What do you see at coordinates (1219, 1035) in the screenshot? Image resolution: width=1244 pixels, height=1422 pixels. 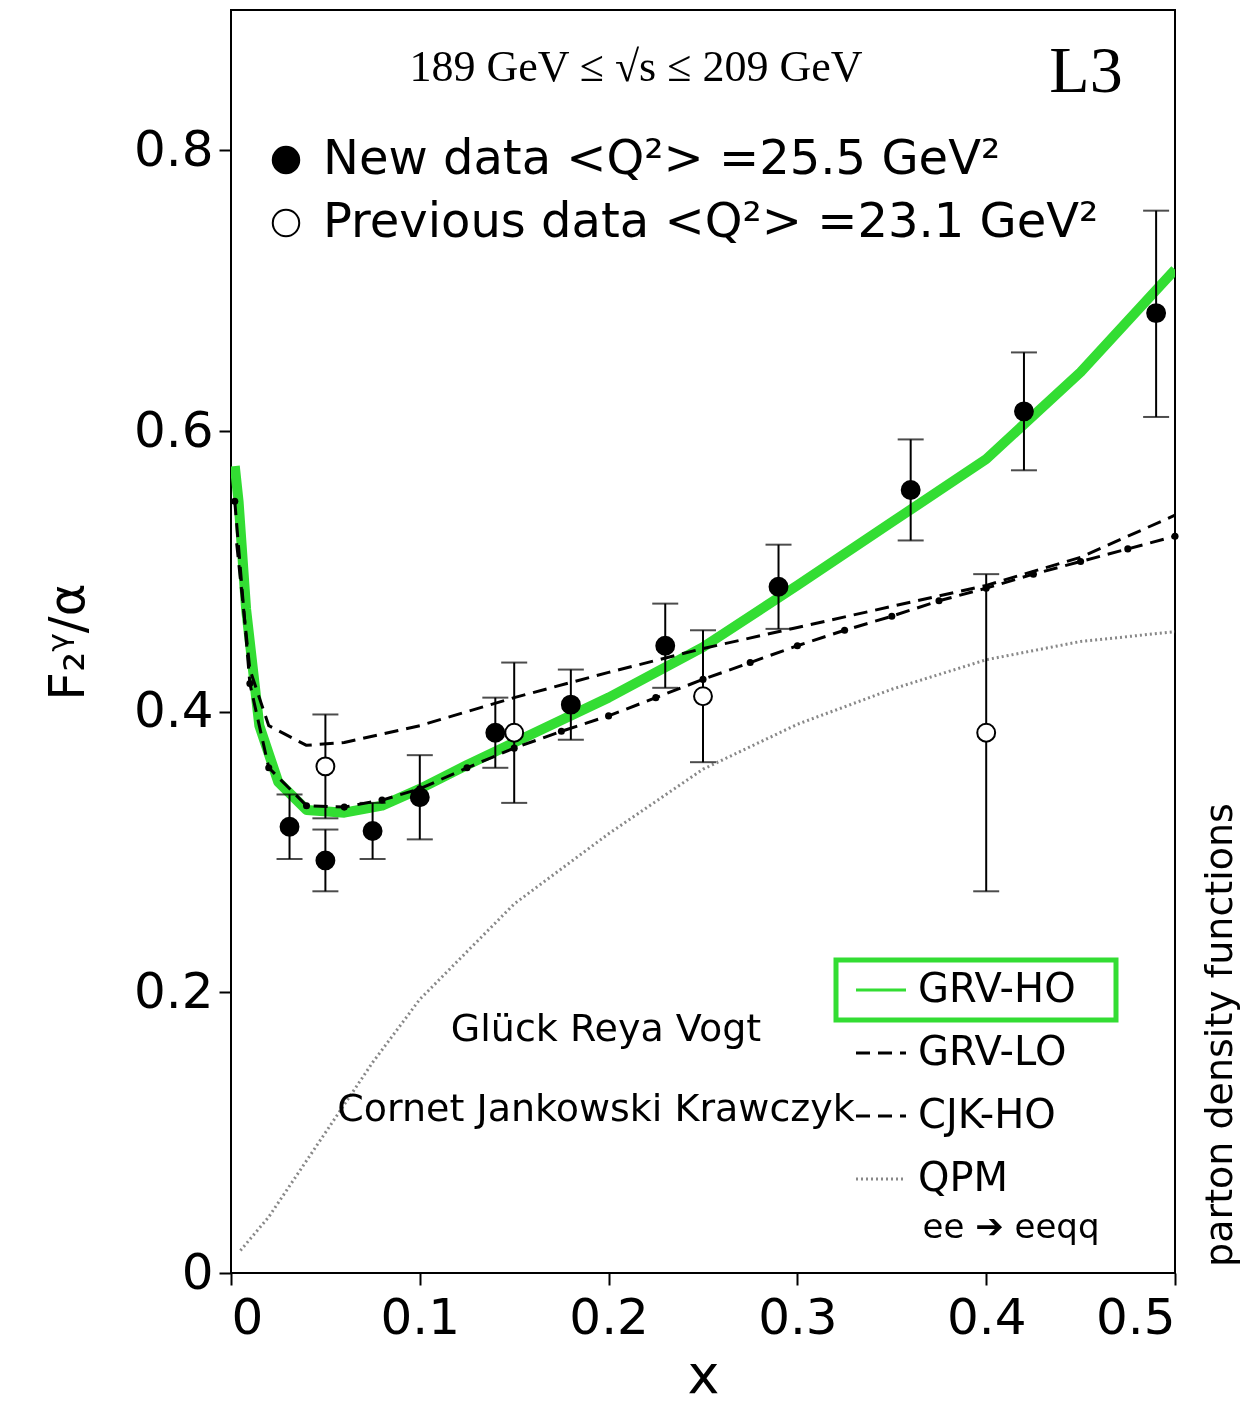 I see `text: parton density functions` at bounding box center [1219, 1035].